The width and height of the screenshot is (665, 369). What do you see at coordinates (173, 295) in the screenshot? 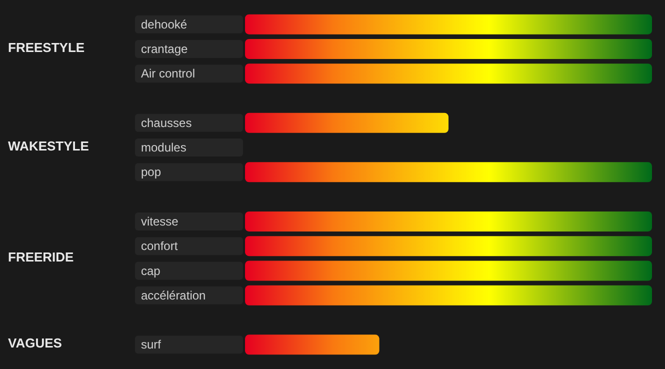
I see `y-tick-label: accélération` at bounding box center [173, 295].